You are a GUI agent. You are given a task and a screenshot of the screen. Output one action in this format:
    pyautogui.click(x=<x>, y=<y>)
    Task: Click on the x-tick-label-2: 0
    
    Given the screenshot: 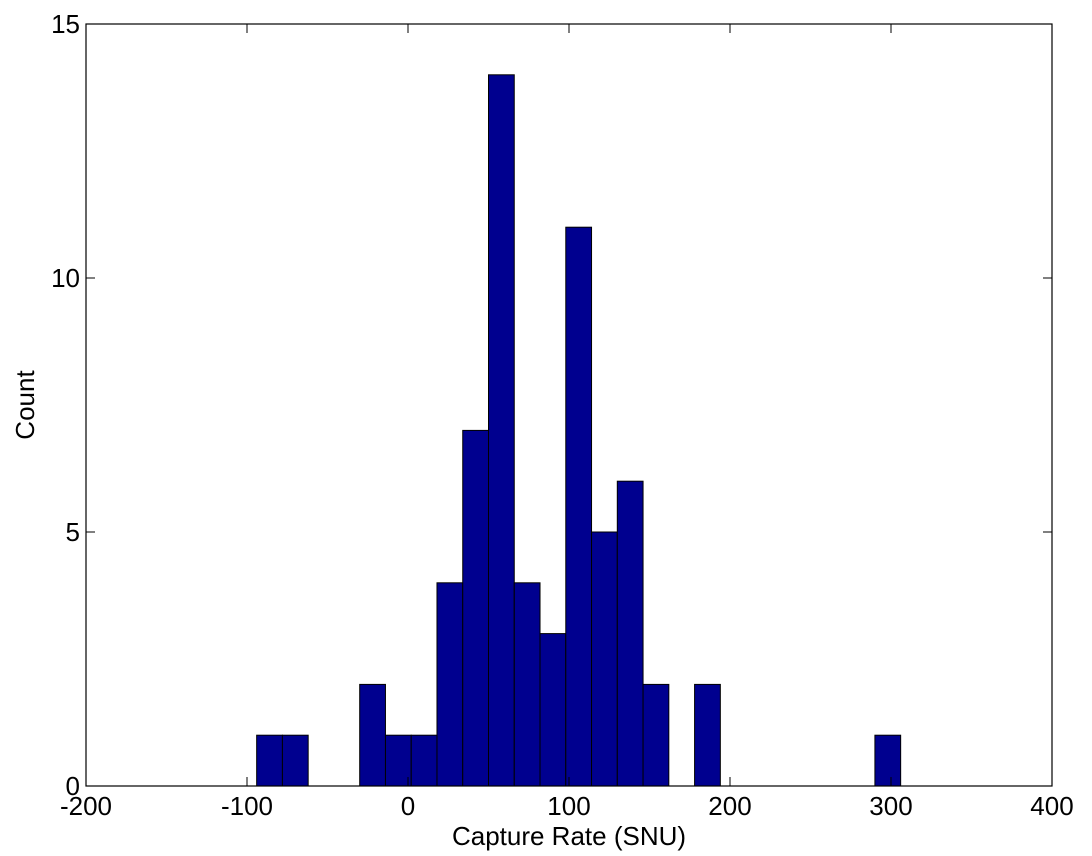 What is the action you would take?
    pyautogui.click(x=408, y=806)
    